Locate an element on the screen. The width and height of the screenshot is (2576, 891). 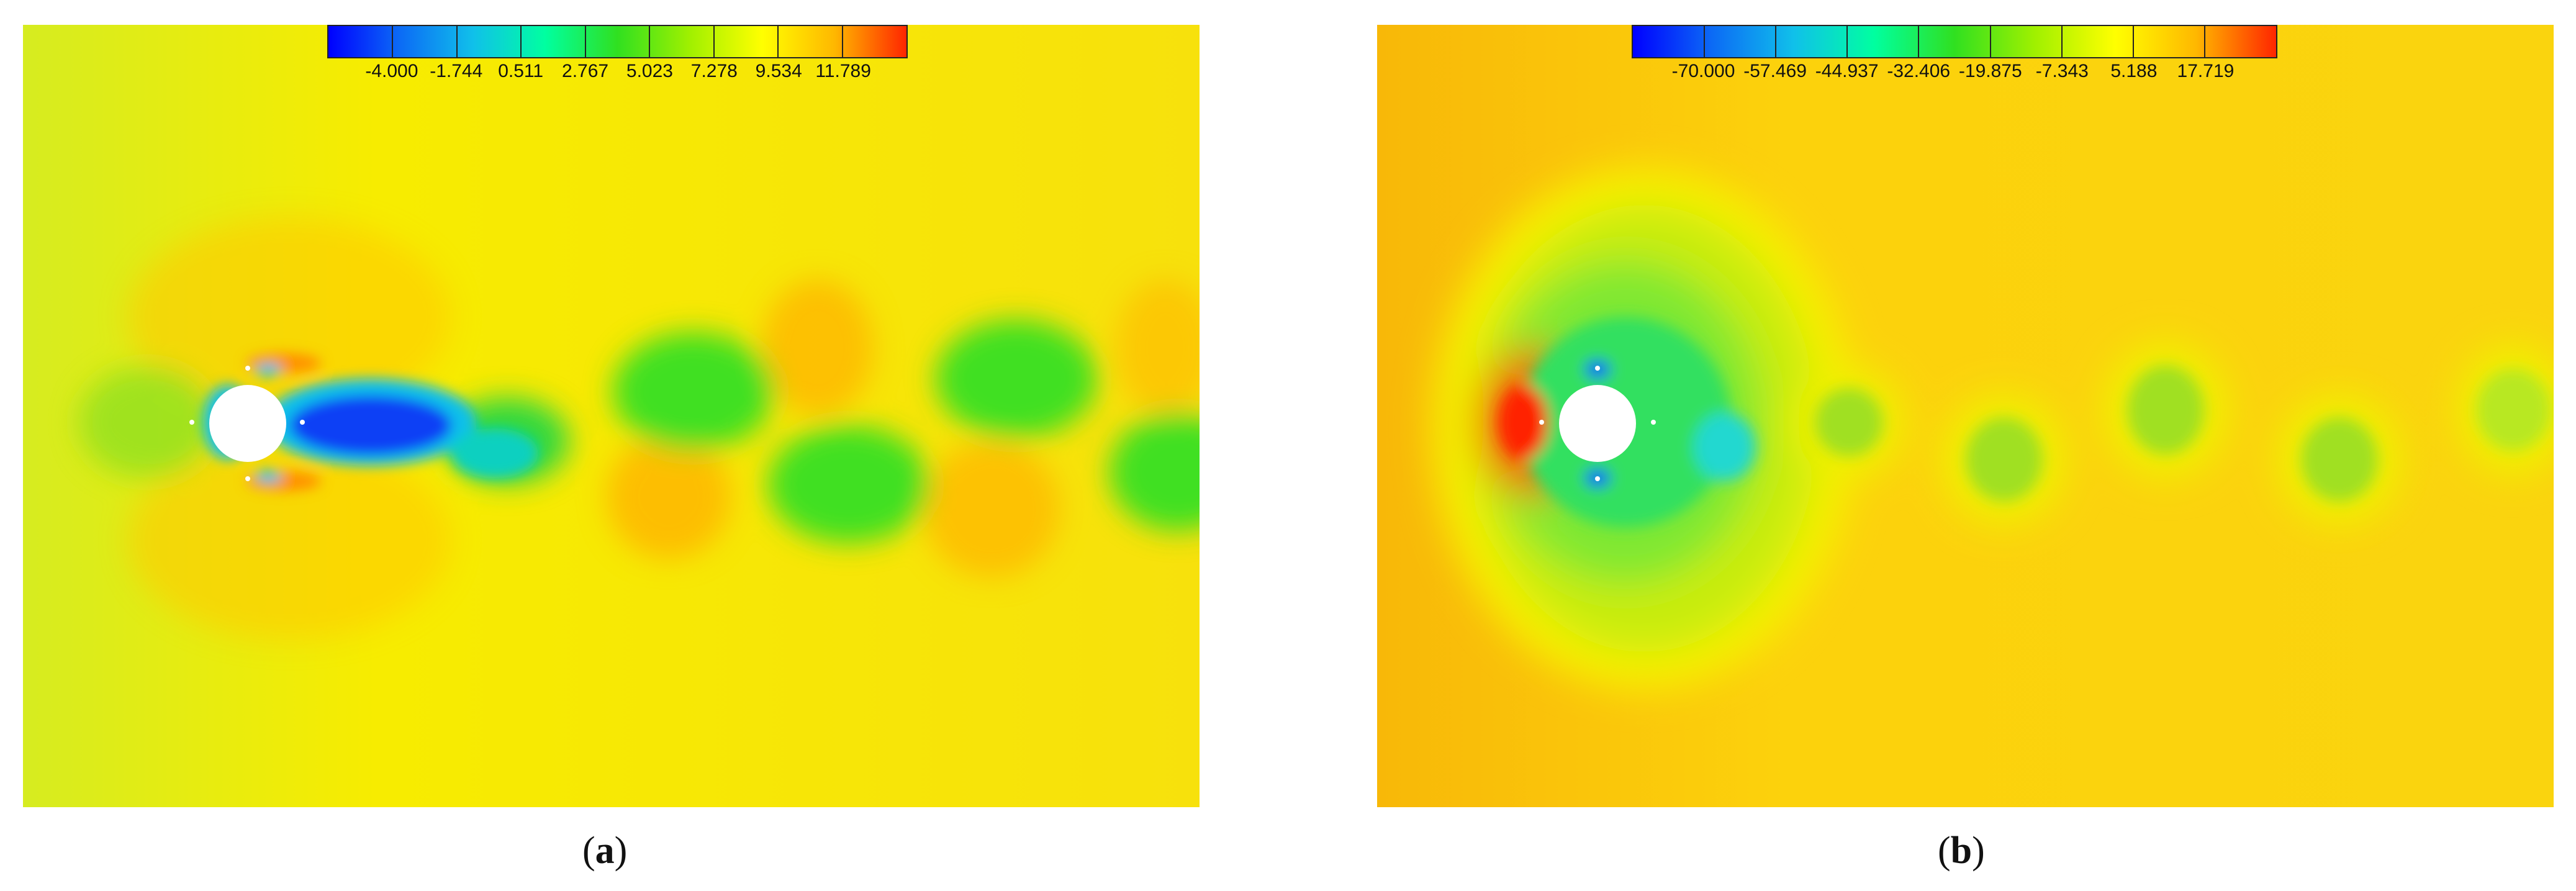
colorbar-tick-label: -57.469 is located at coordinates (1775, 71).